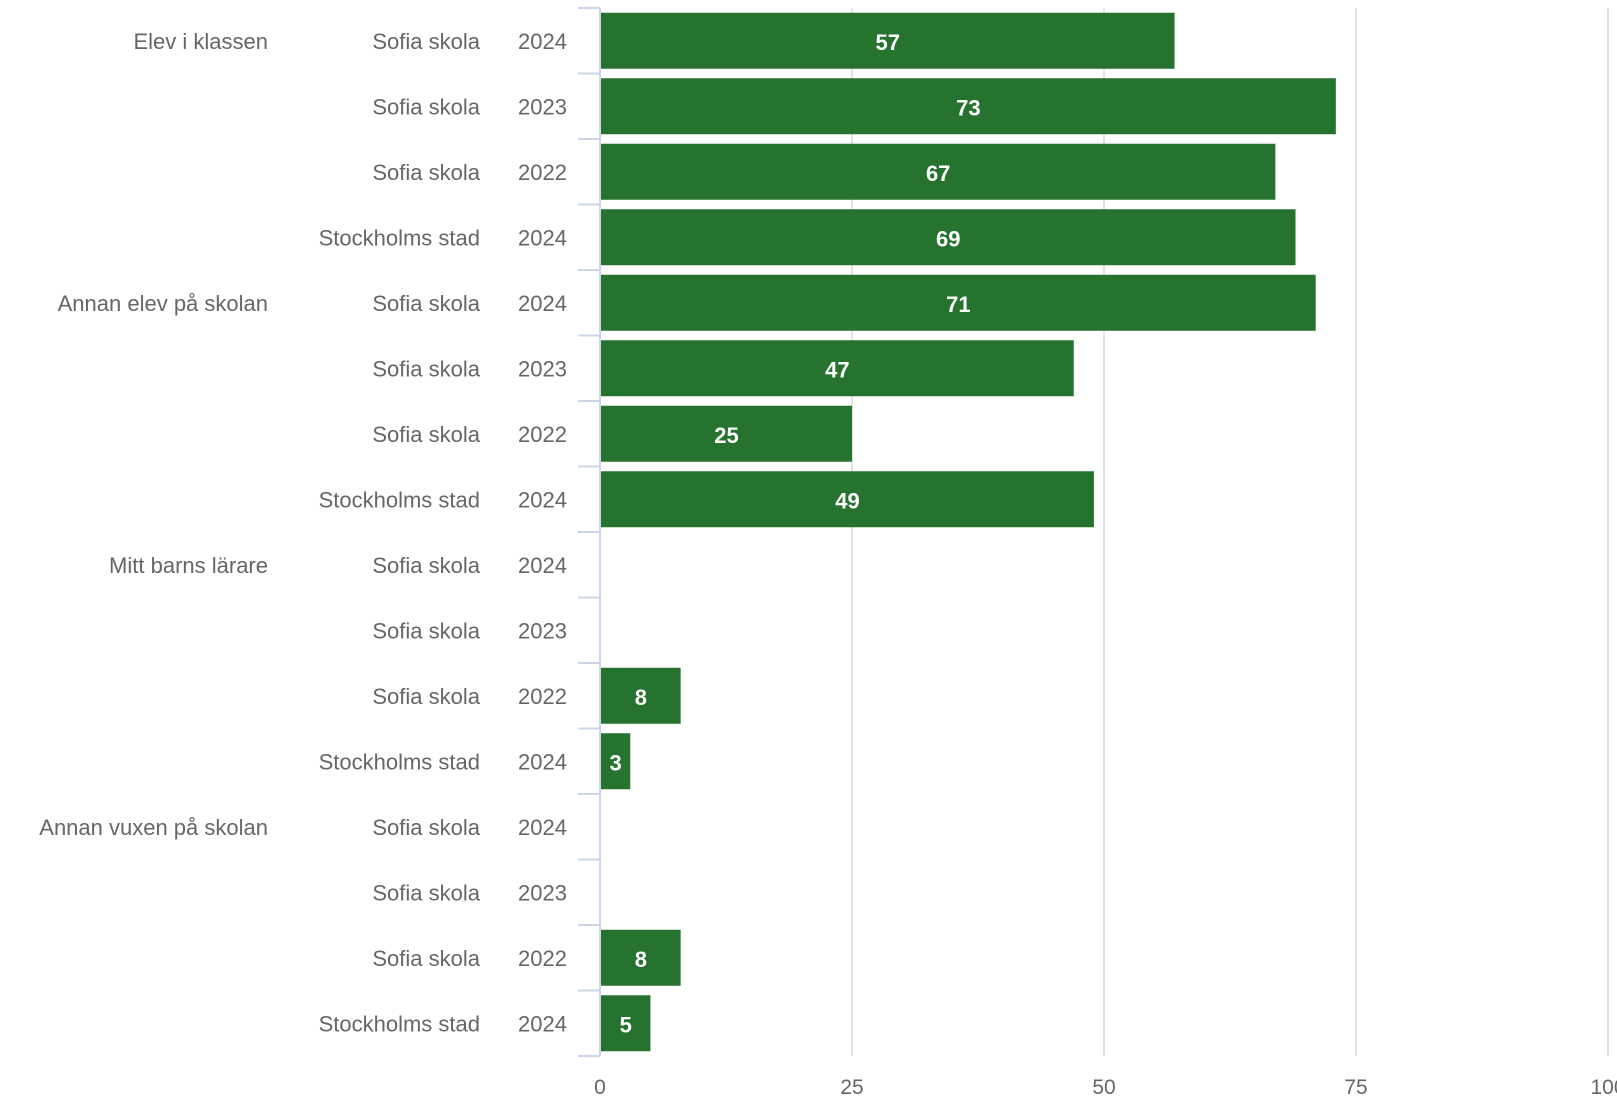  What do you see at coordinates (589, 532) in the screenshot?
I see `category-axis` at bounding box center [589, 532].